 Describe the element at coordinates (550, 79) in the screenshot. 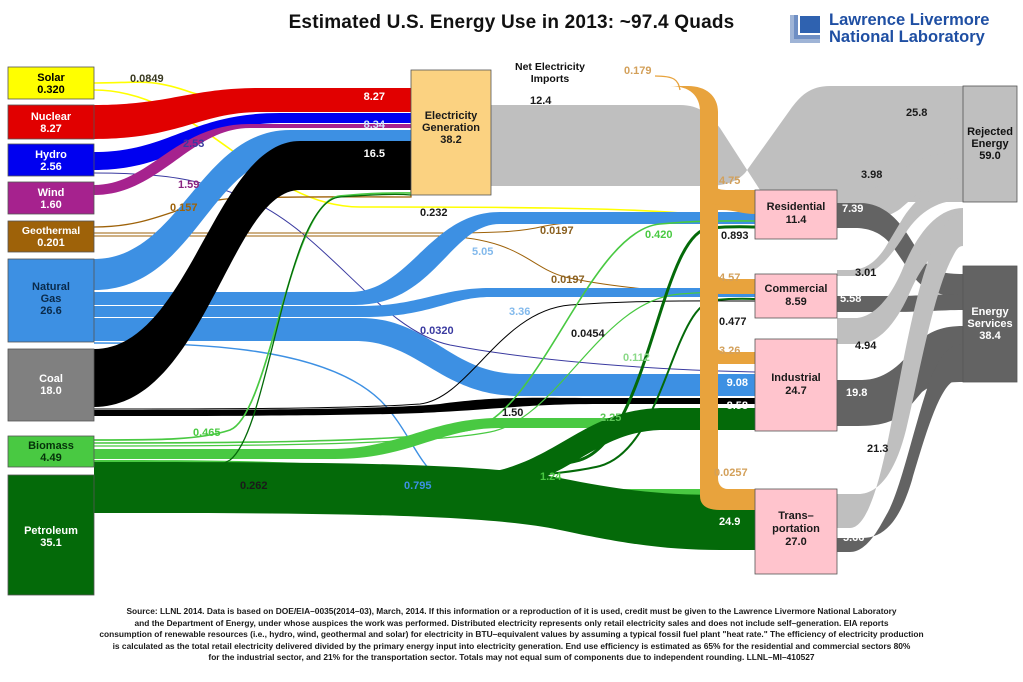

I see `net-imports-label-2: Imports` at that location.